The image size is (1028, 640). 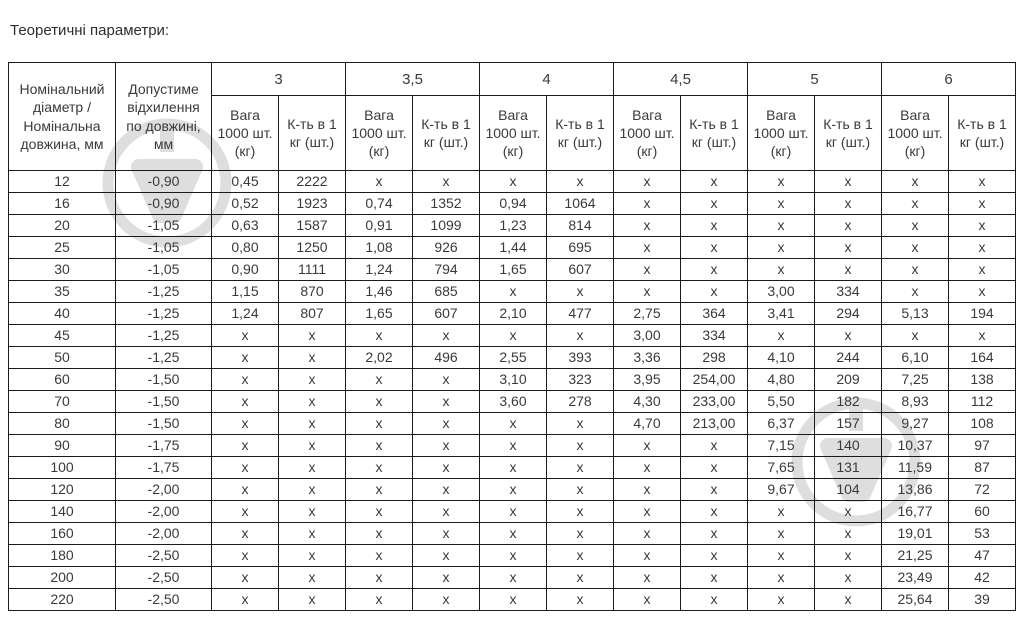 What do you see at coordinates (62, 203) in the screenshot?
I see `diameter-cell: 16` at bounding box center [62, 203].